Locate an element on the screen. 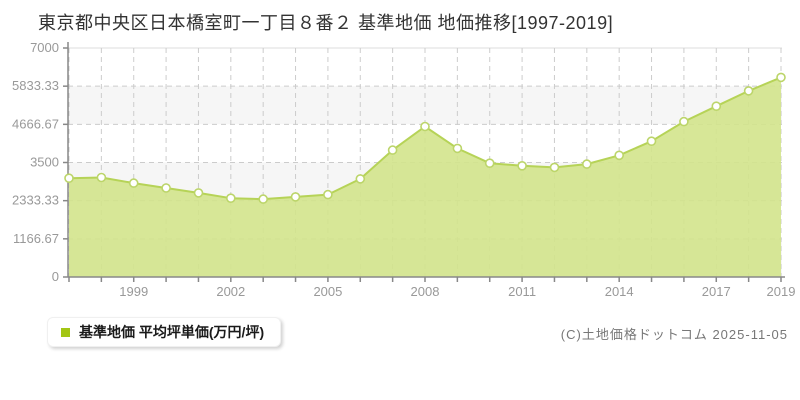 The image size is (800, 400). x-tick-label: 1999 is located at coordinates (133, 291).